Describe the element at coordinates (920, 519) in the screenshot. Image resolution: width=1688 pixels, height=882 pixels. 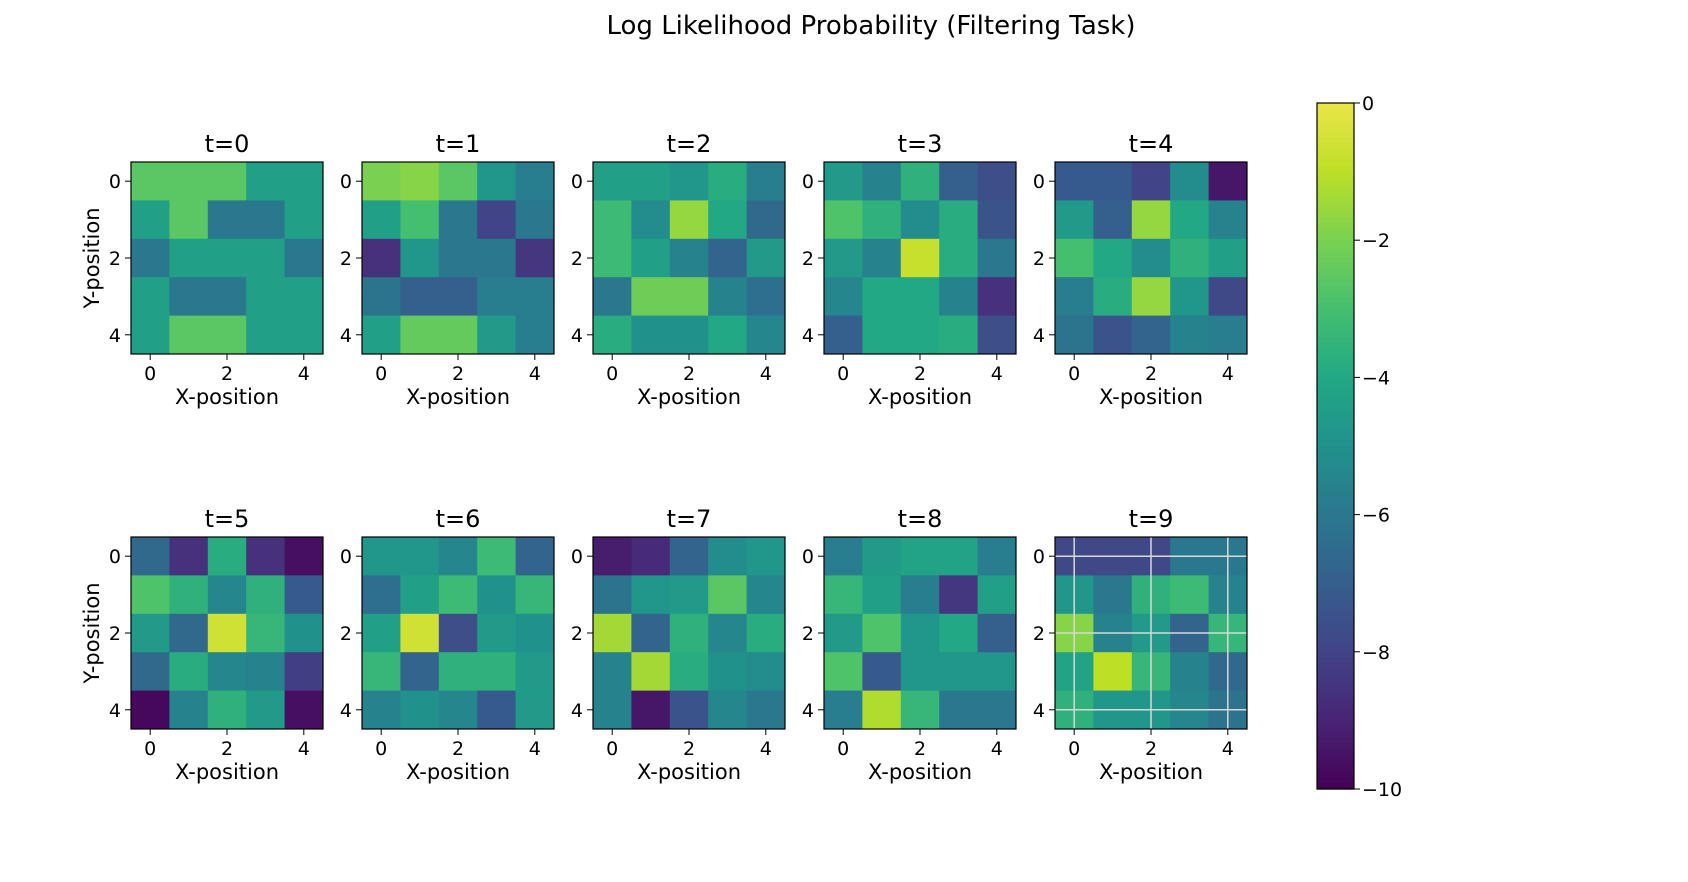
I see `panel-title: t=8` at that location.